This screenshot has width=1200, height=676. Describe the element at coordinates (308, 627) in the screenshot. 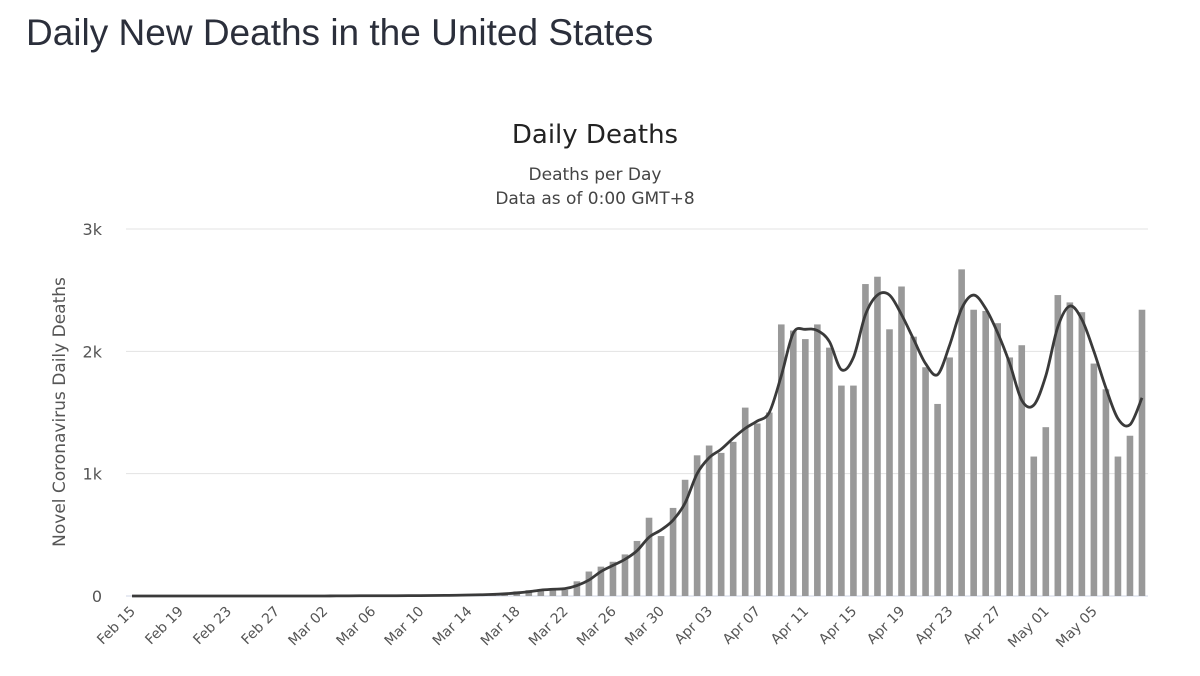

I see `x-tick-label: Mar 02` at that location.